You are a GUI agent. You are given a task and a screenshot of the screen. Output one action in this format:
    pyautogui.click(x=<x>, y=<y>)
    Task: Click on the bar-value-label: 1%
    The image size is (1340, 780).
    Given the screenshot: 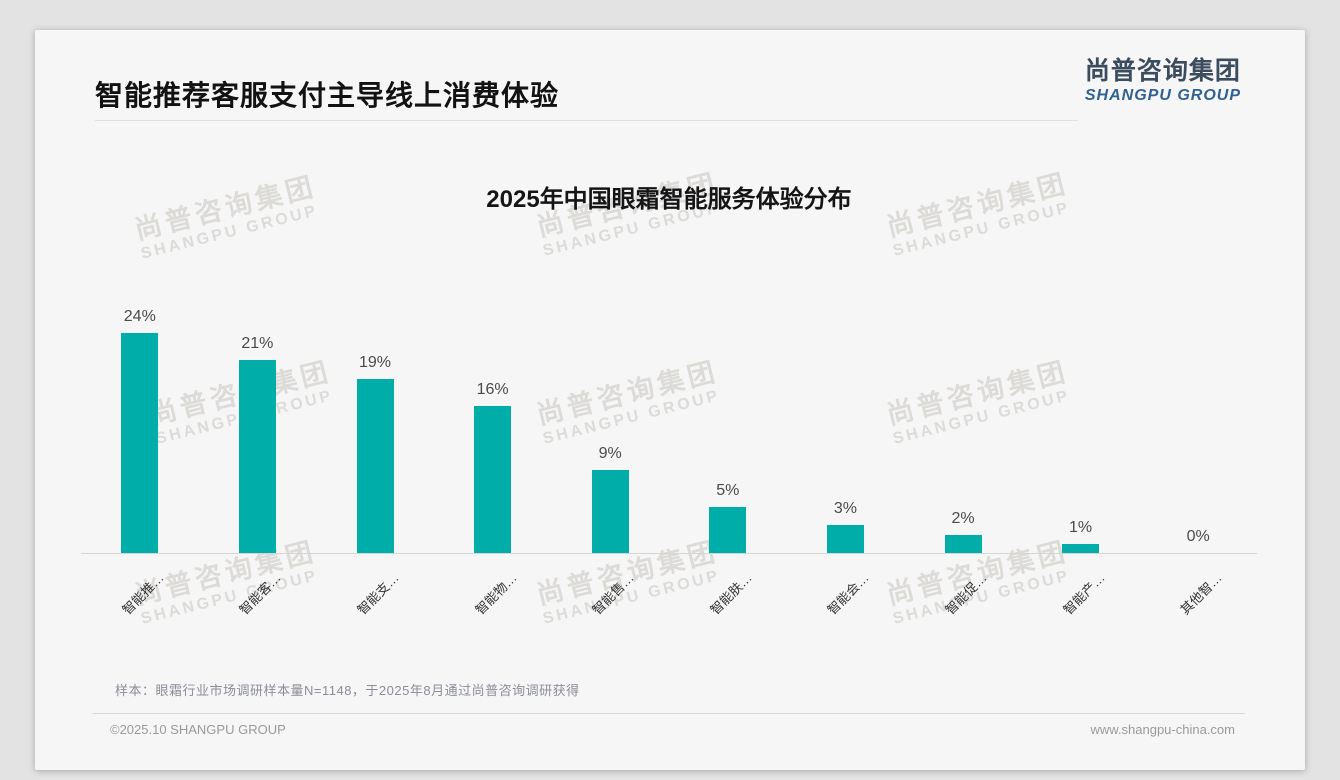 What is the action you would take?
    pyautogui.click(x=1081, y=527)
    